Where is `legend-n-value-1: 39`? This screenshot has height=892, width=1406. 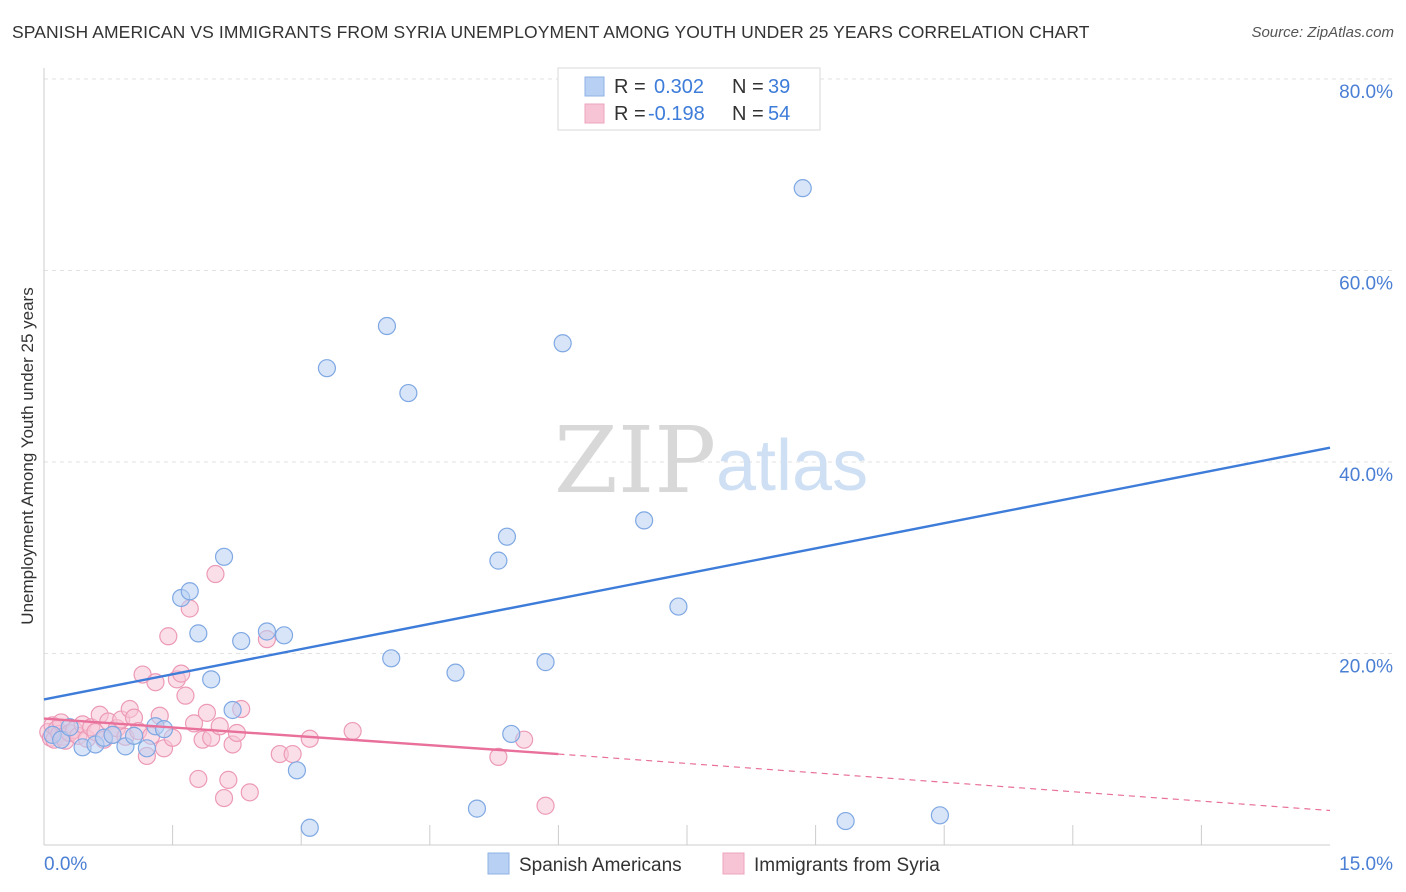 legend-n-value-1: 39 is located at coordinates (779, 87).